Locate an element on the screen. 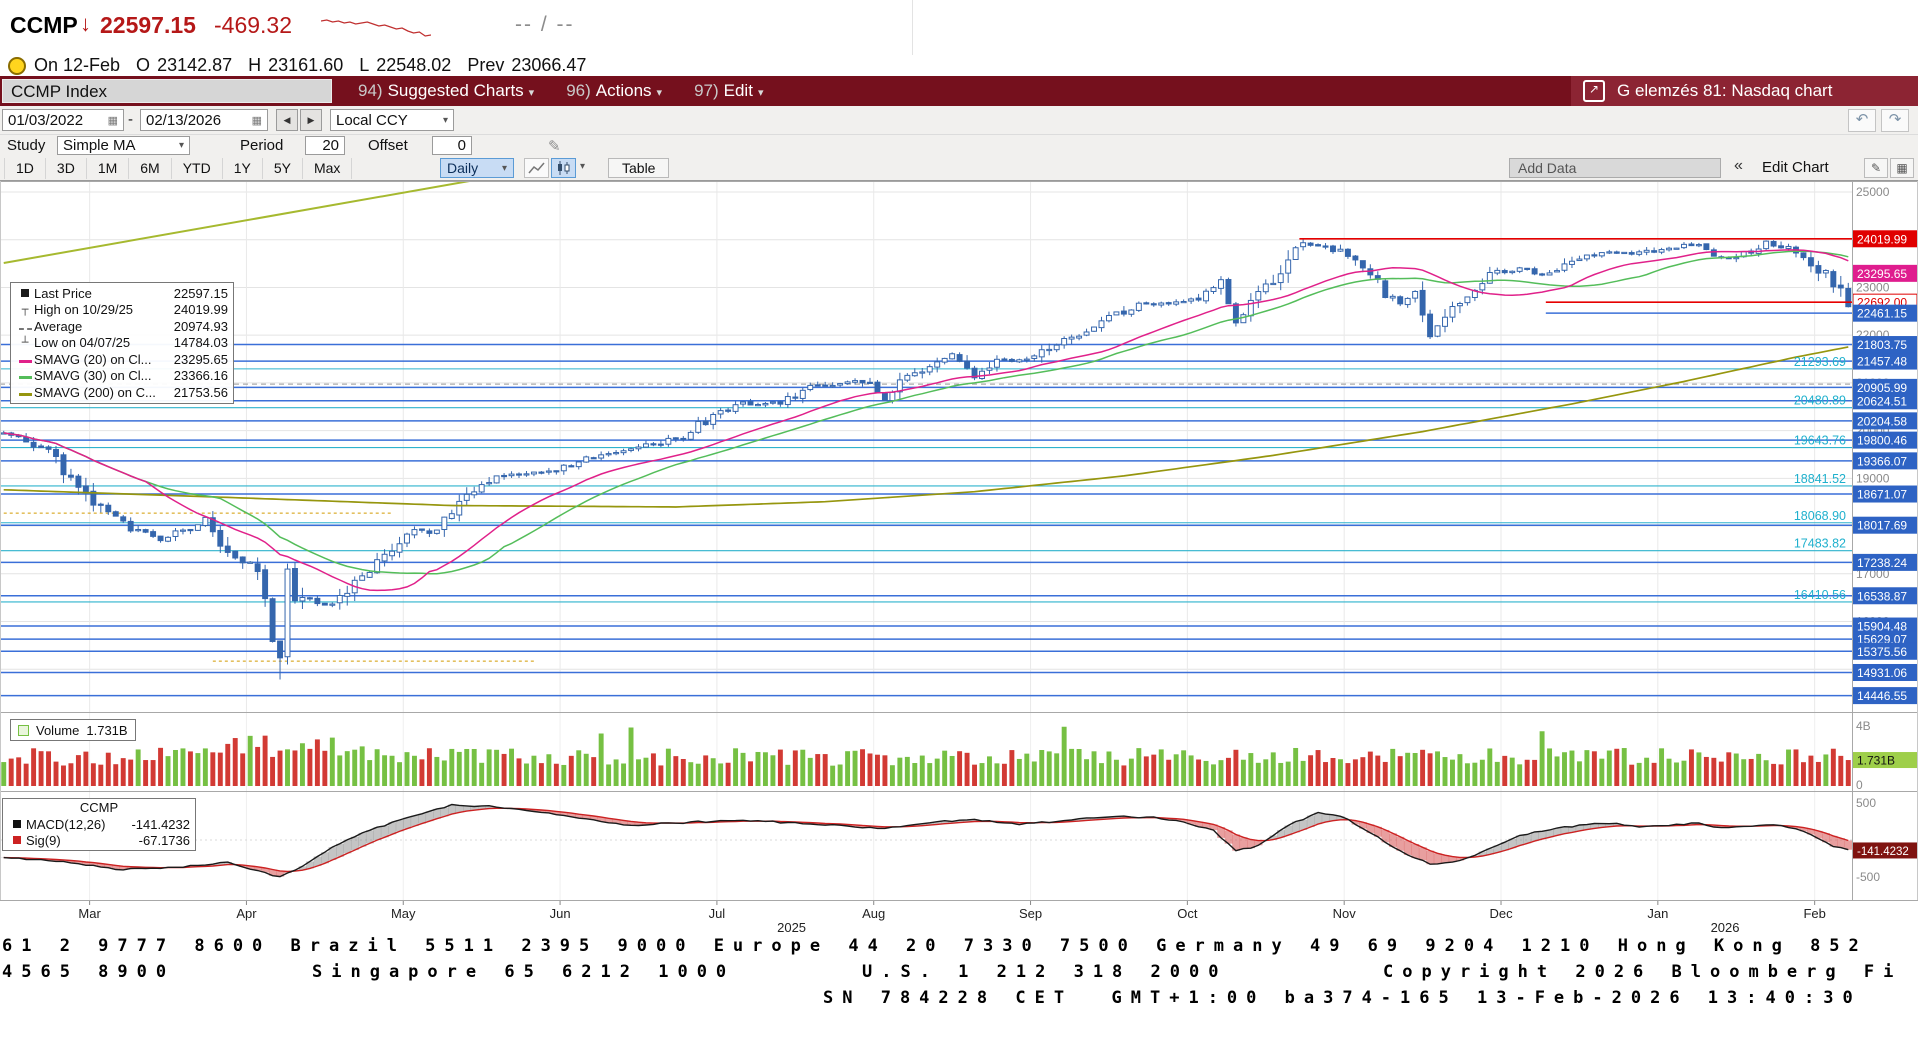 The height and width of the screenshot is (1045, 1918). svg-text: Feb is located at coordinates (1814, 913).